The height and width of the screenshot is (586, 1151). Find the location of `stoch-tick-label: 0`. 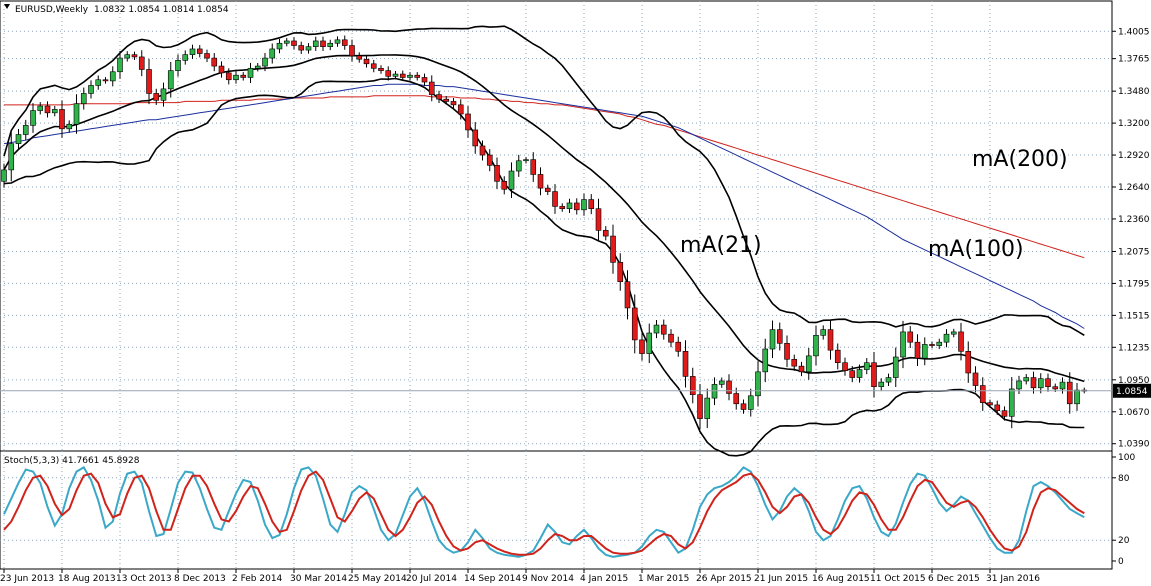

stoch-tick-label: 0 is located at coordinates (1121, 562).